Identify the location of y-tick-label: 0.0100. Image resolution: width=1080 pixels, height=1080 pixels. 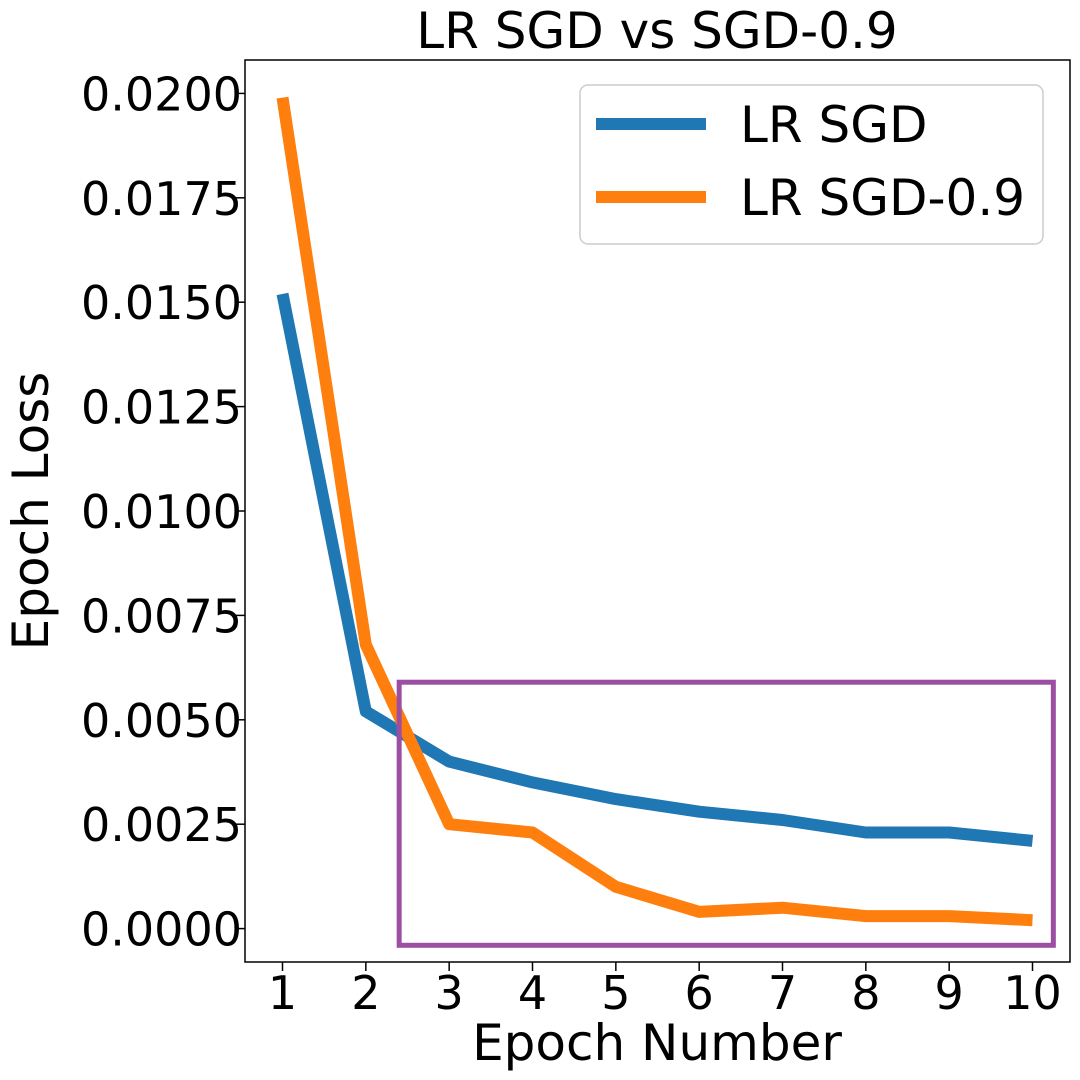
(161, 512).